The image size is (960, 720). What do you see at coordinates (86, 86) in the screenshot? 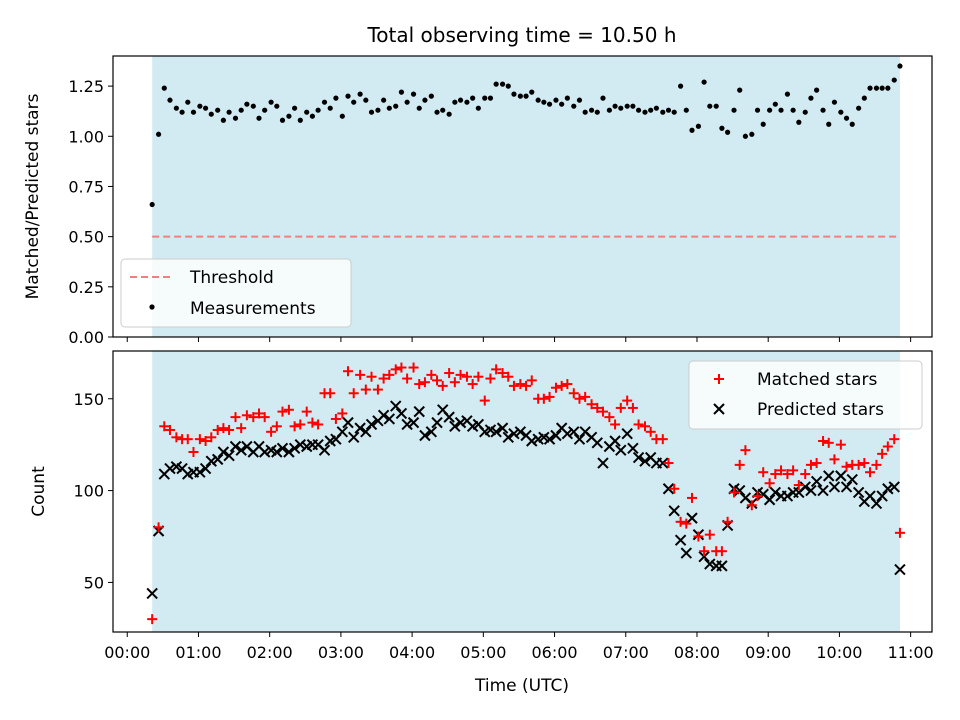
I see `top-y-tick-label: 1.25` at bounding box center [86, 86].